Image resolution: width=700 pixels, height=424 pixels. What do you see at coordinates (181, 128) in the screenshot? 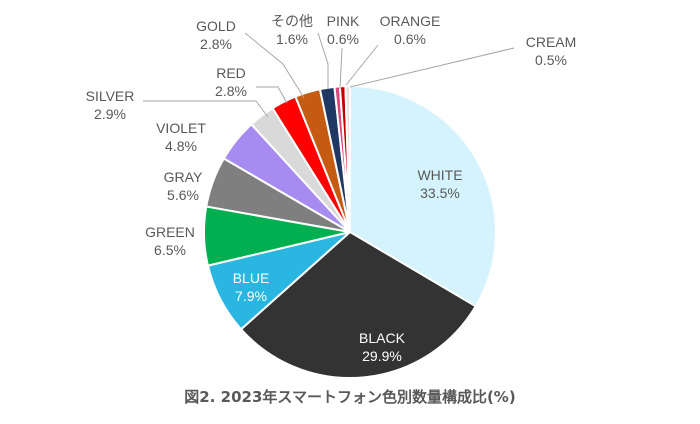
I see `slice-label-violet: VIOLET` at bounding box center [181, 128].